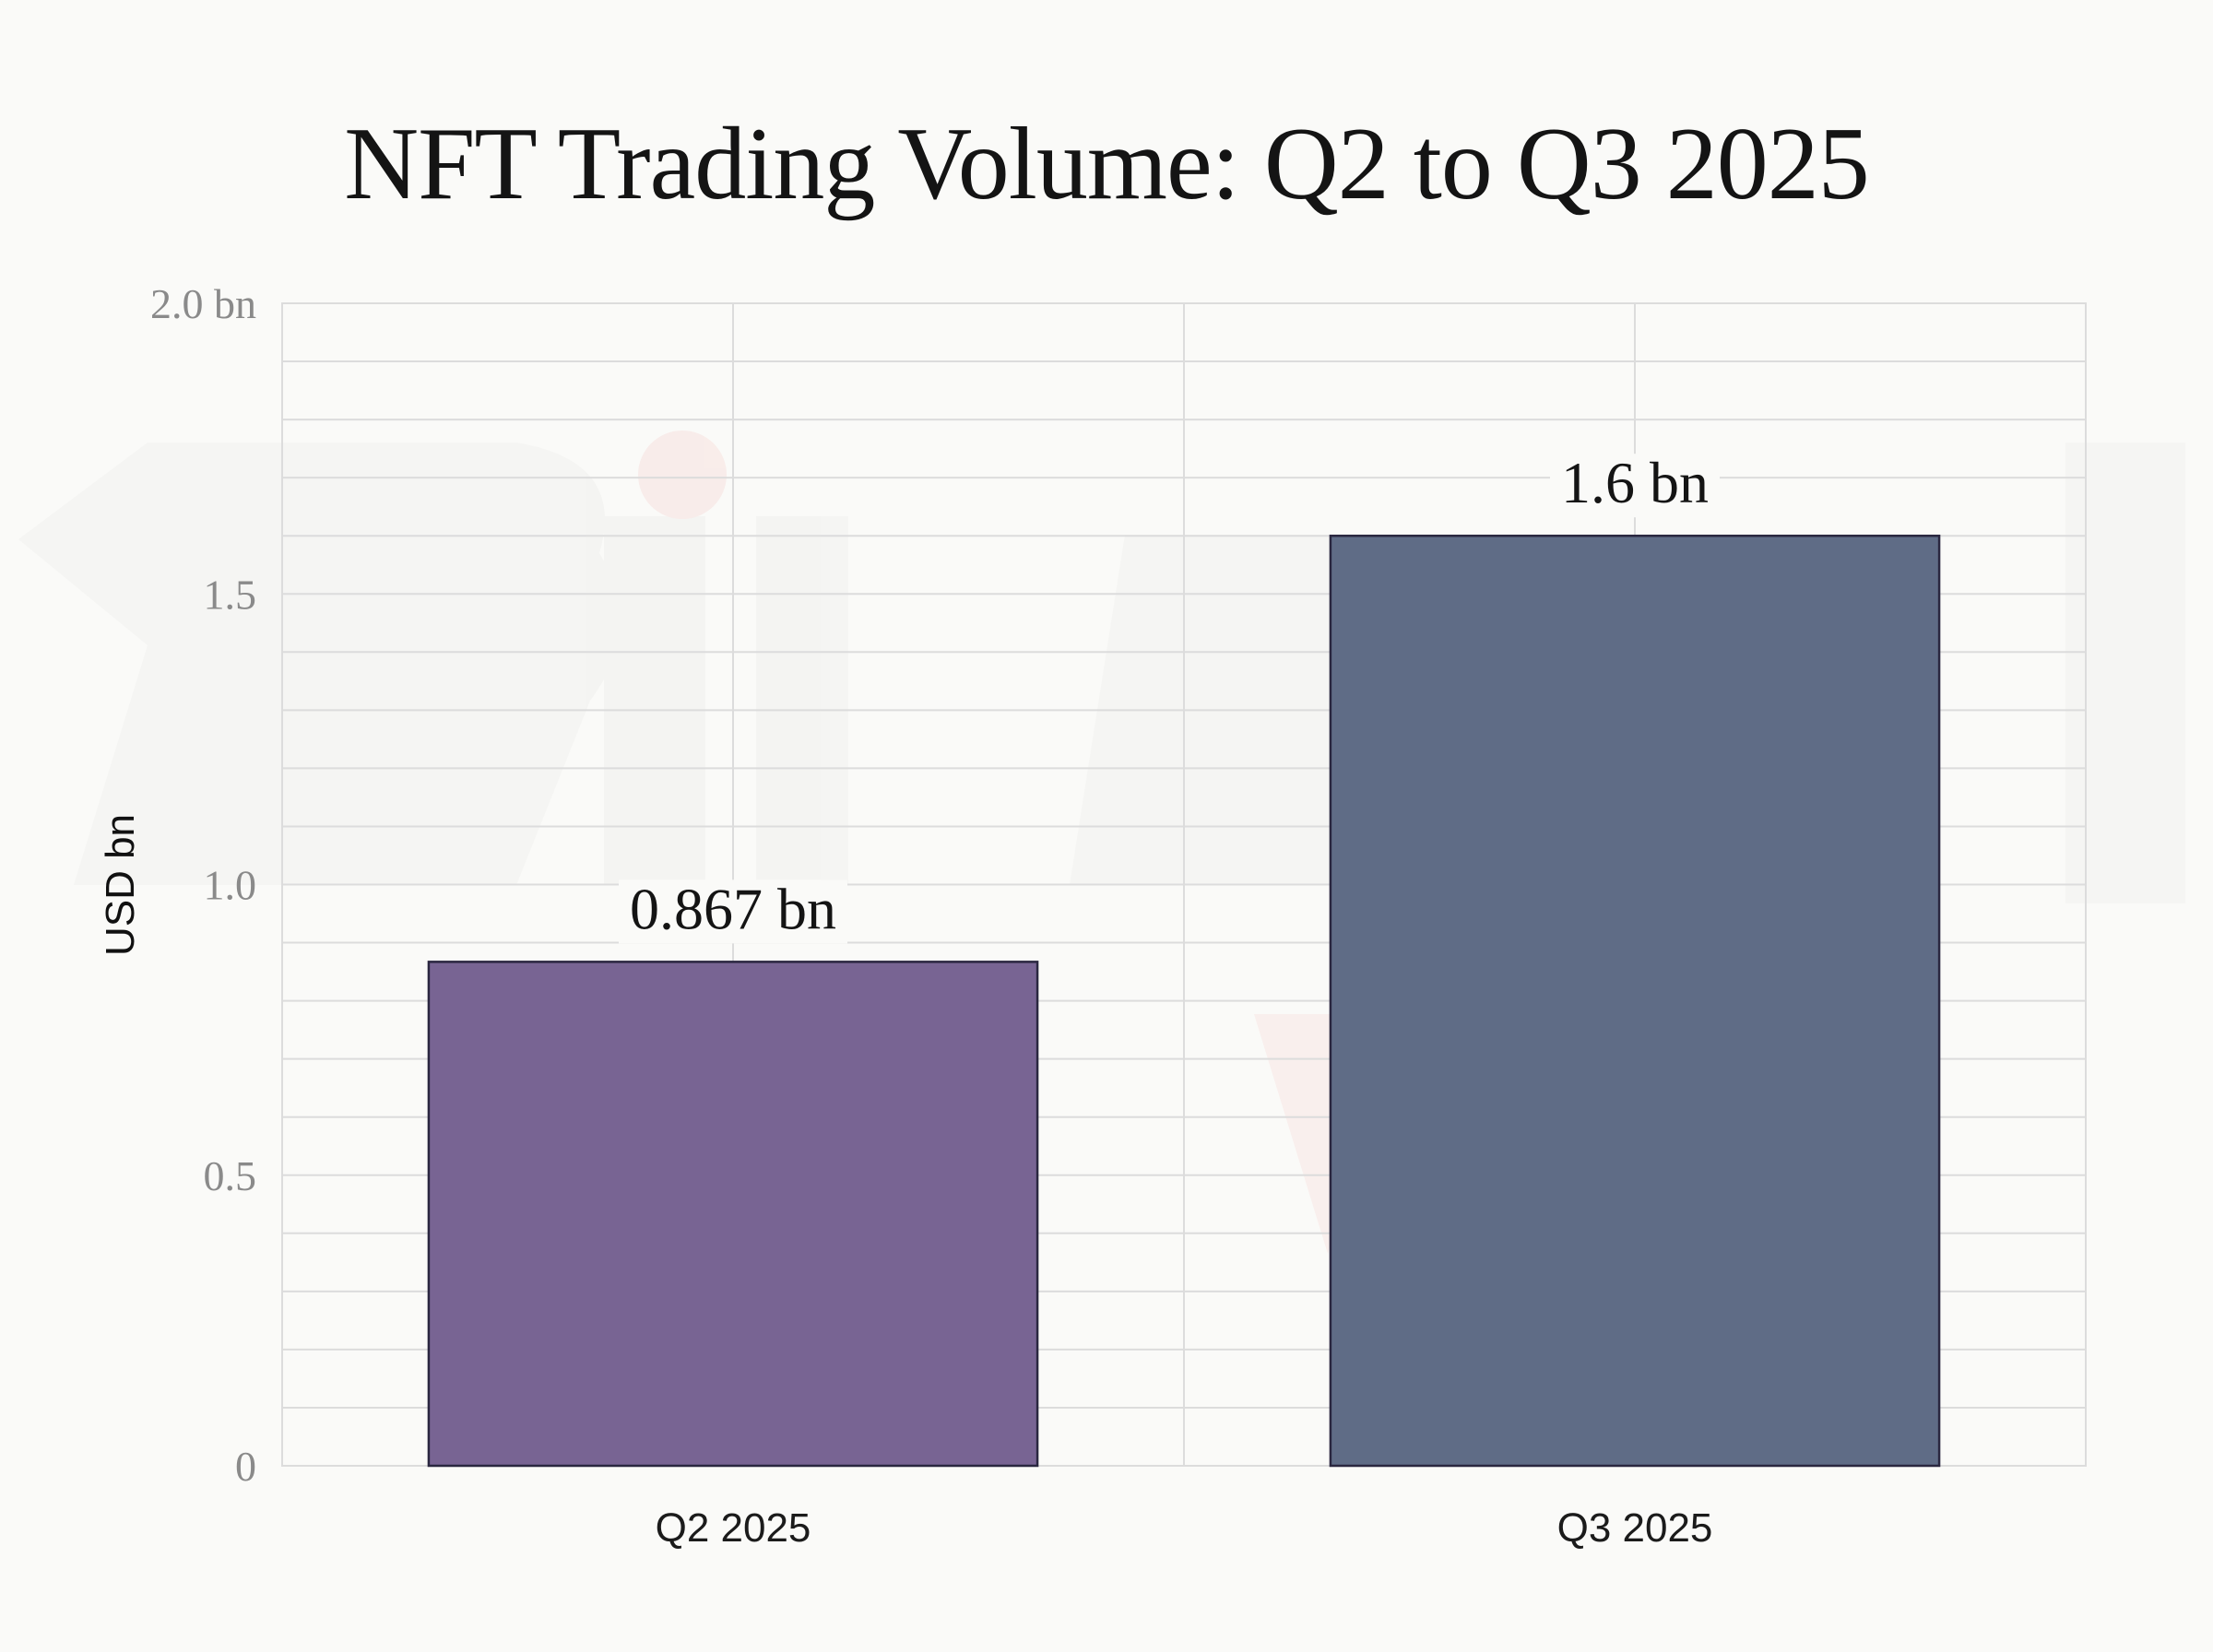  Describe the element at coordinates (245, 1466) in the screenshot. I see `y-tick-label: 0` at that location.